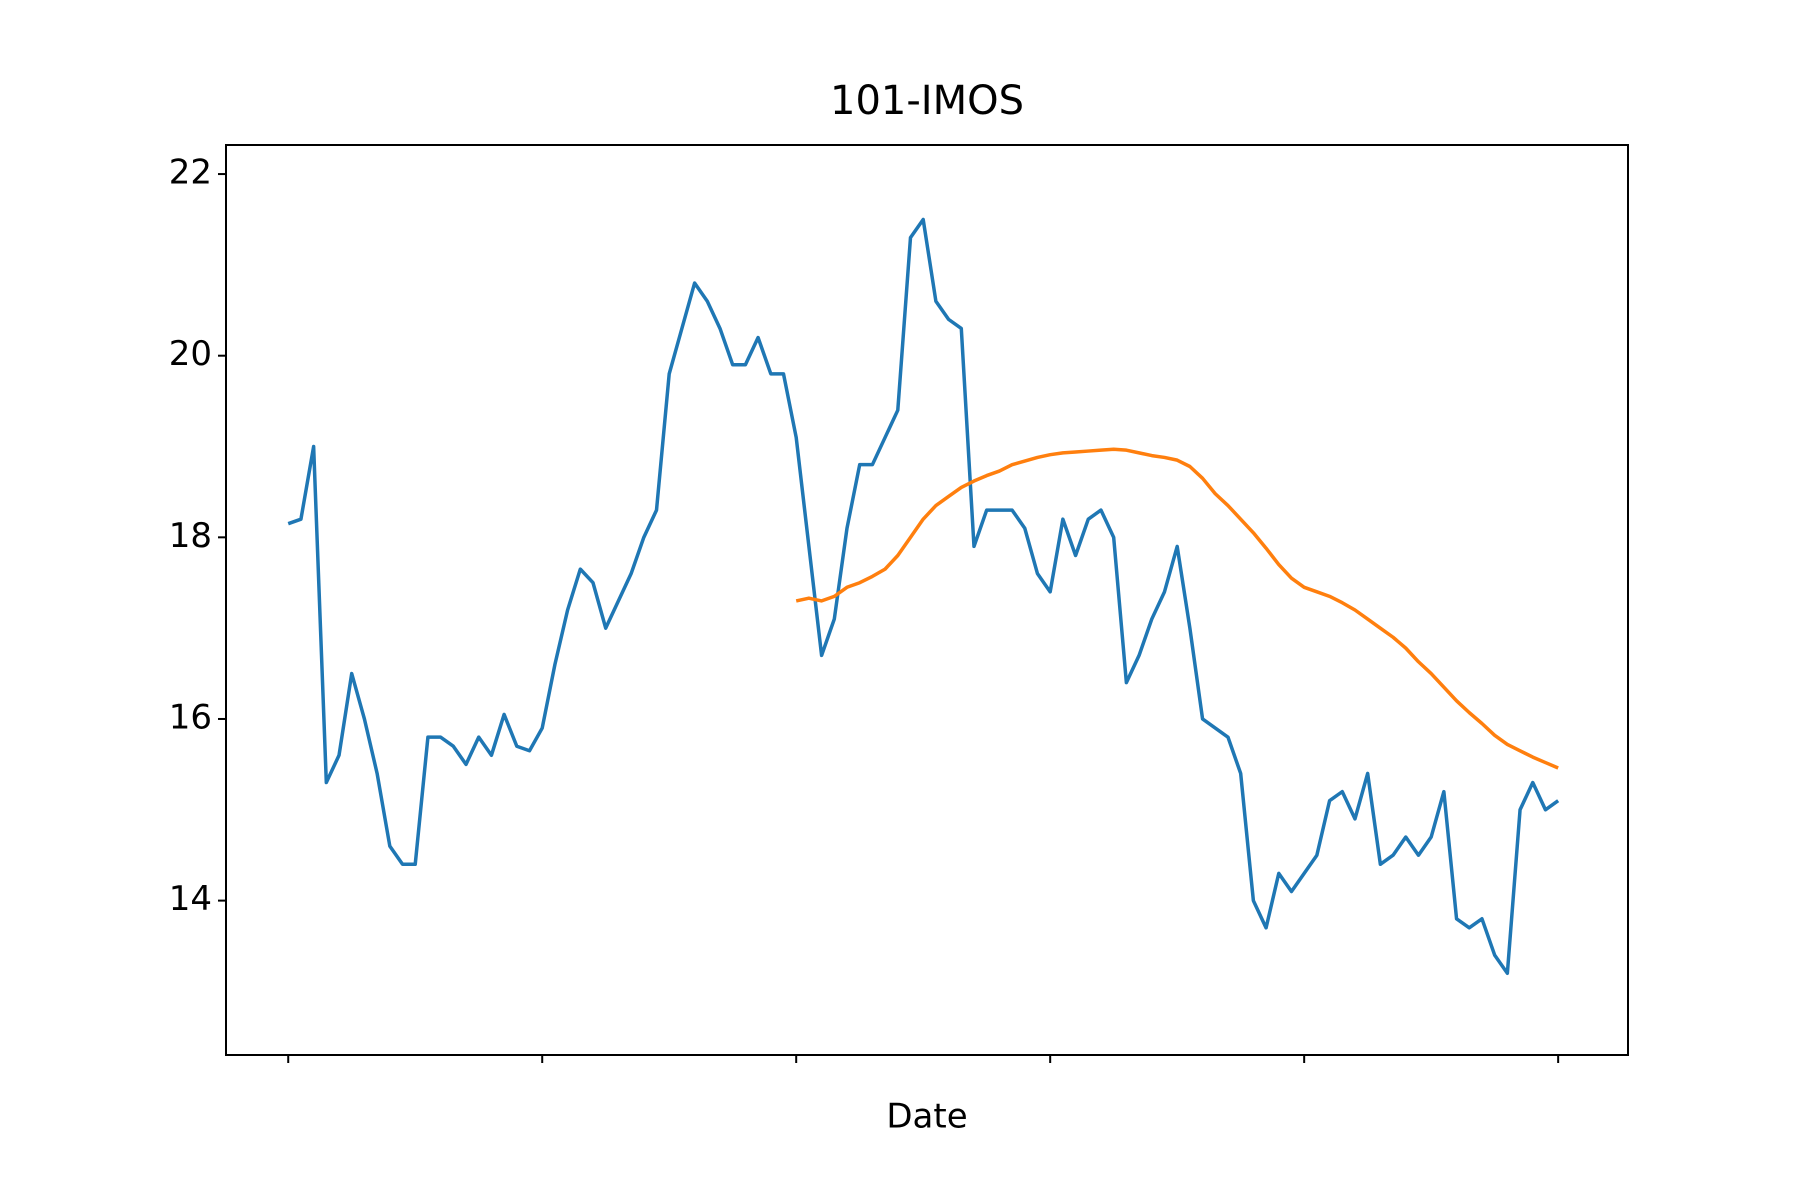  What do you see at coordinates (927, 101) in the screenshot?
I see `chart-title: 101-IMOS` at bounding box center [927, 101].